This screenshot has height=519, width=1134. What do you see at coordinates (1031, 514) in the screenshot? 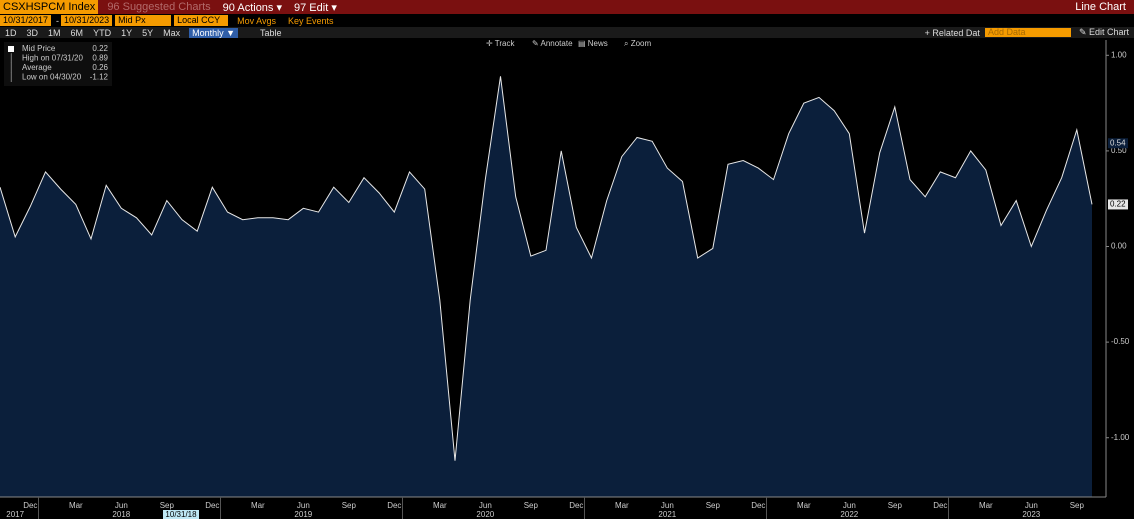
I see `year-label: 2023` at bounding box center [1031, 514].